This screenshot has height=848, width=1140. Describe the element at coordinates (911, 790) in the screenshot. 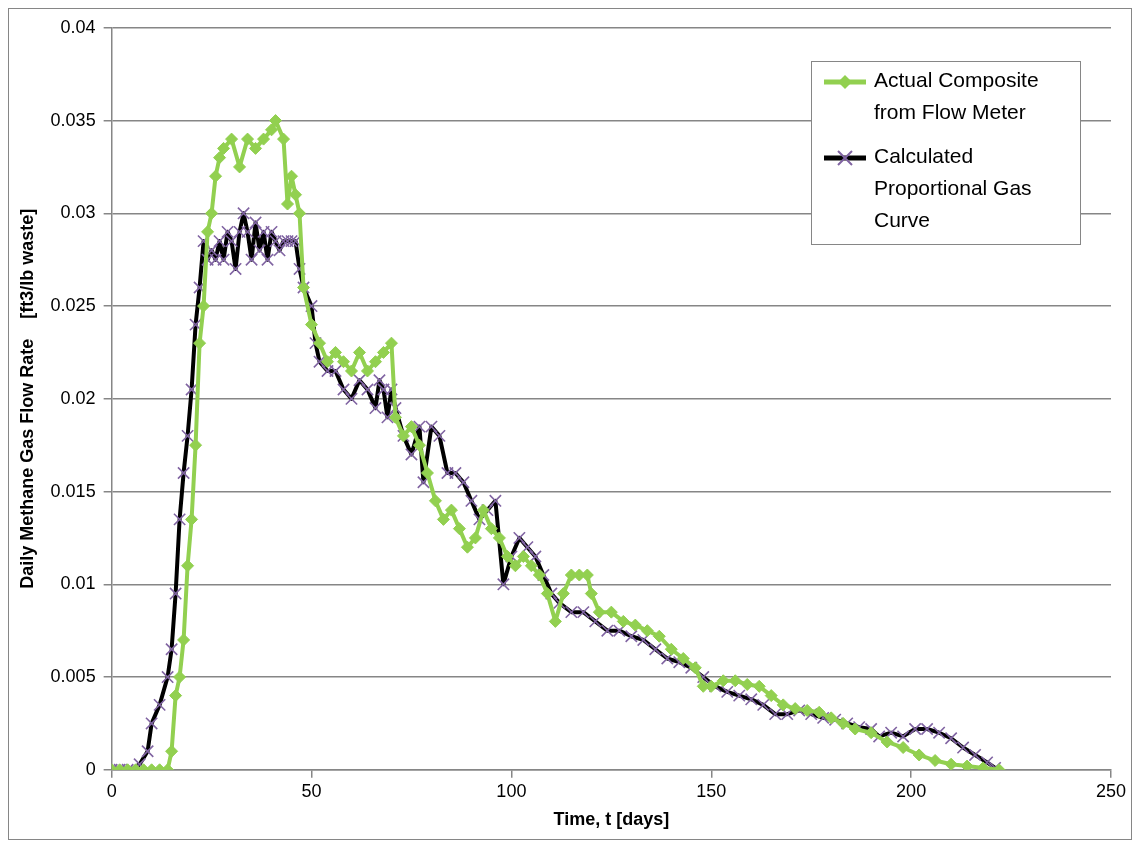

I see `x-tick-label: 200` at that location.